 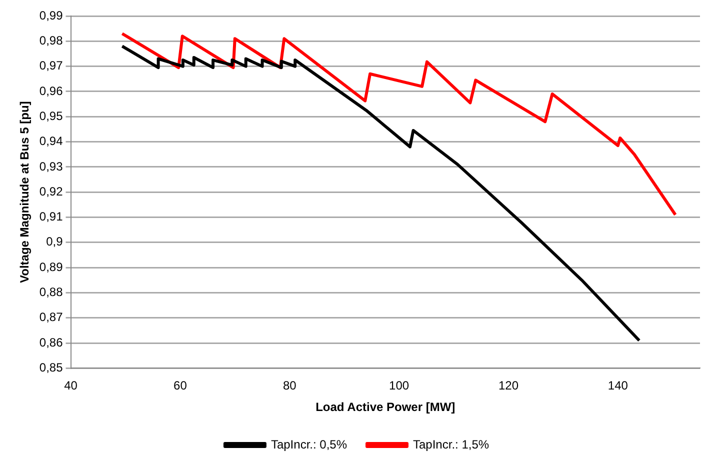 I want to click on y-tick-label: 0,87, so click(x=51, y=317).